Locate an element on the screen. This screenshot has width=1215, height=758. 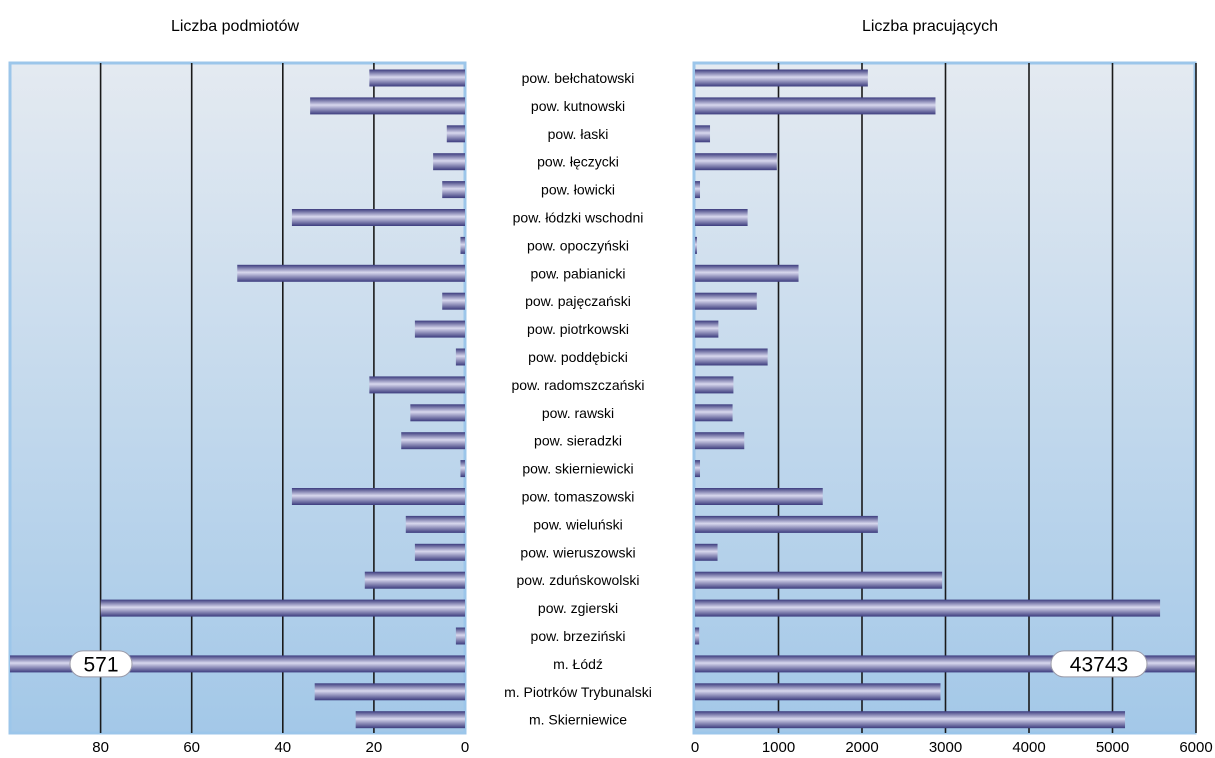
left-tick-label: 0 is located at coordinates (465, 747).